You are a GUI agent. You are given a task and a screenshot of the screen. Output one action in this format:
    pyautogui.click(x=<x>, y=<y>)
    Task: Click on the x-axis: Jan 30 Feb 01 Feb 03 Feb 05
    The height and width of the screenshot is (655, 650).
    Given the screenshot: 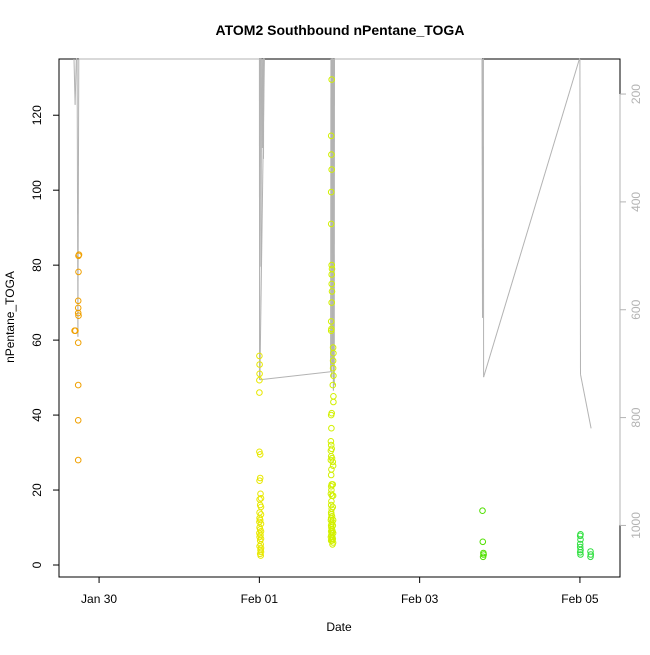 What is the action you would take?
    pyautogui.click(x=340, y=591)
    